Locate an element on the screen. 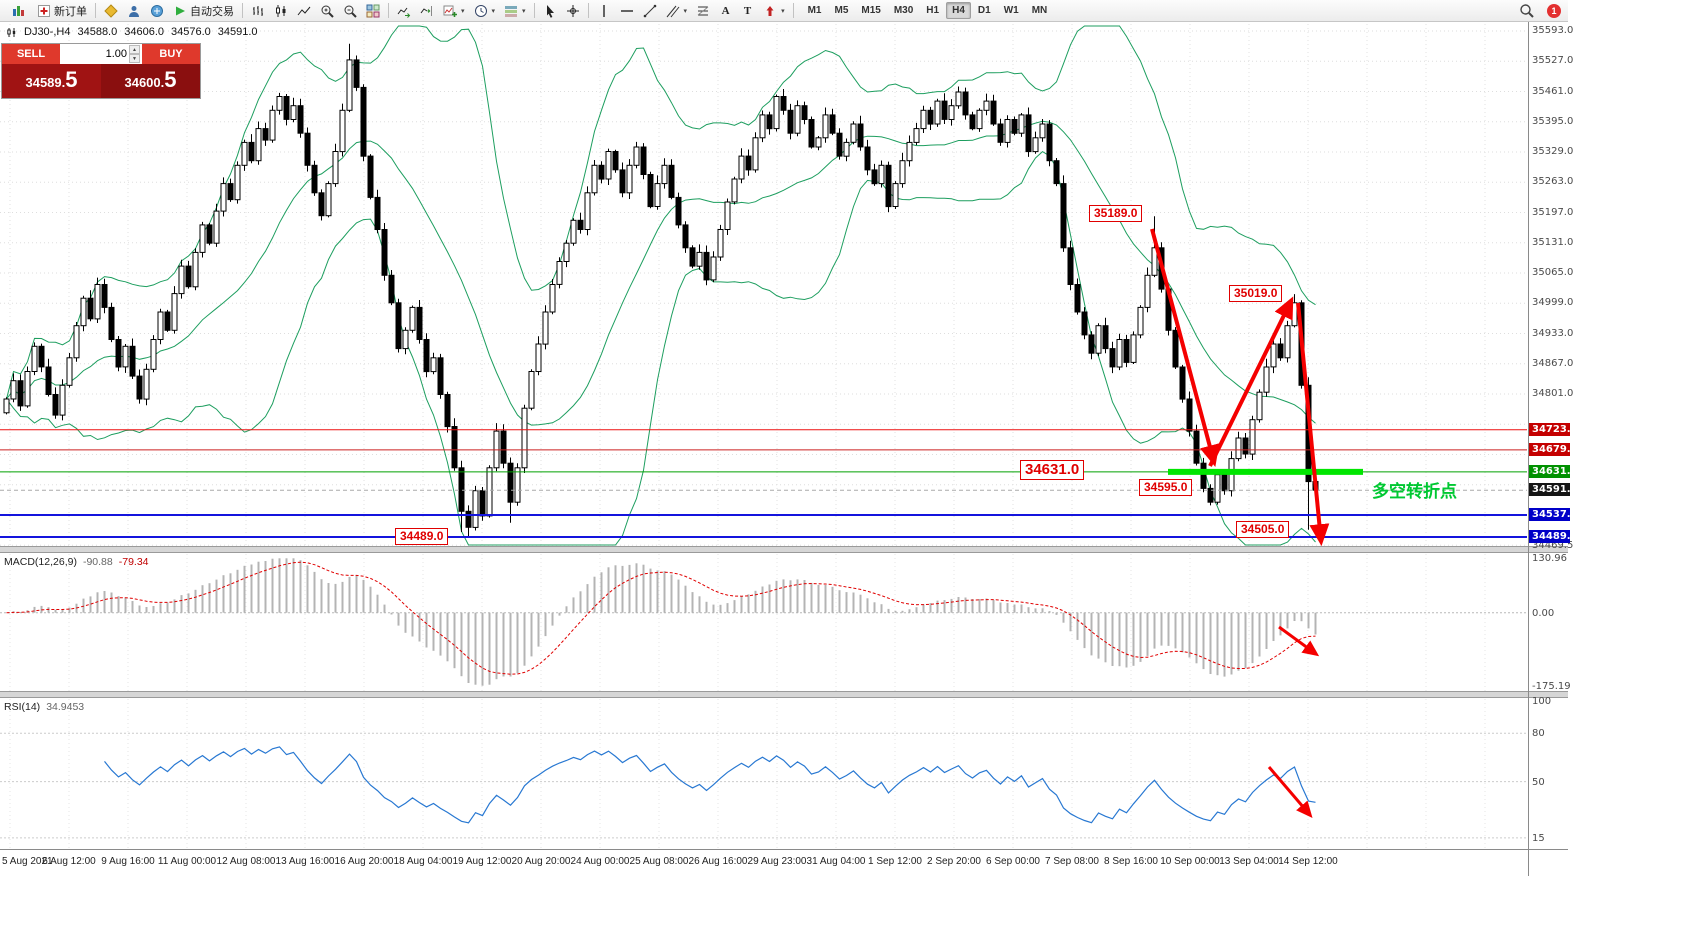  time-axis-label: 16 Aug 20:00 is located at coordinates (364, 861).